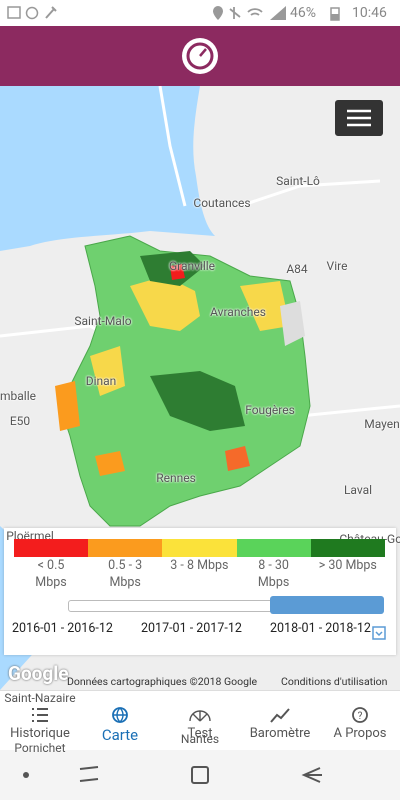 The height and width of the screenshot is (800, 400). What do you see at coordinates (192, 266) in the screenshot?
I see `map-label: Granville` at bounding box center [192, 266].